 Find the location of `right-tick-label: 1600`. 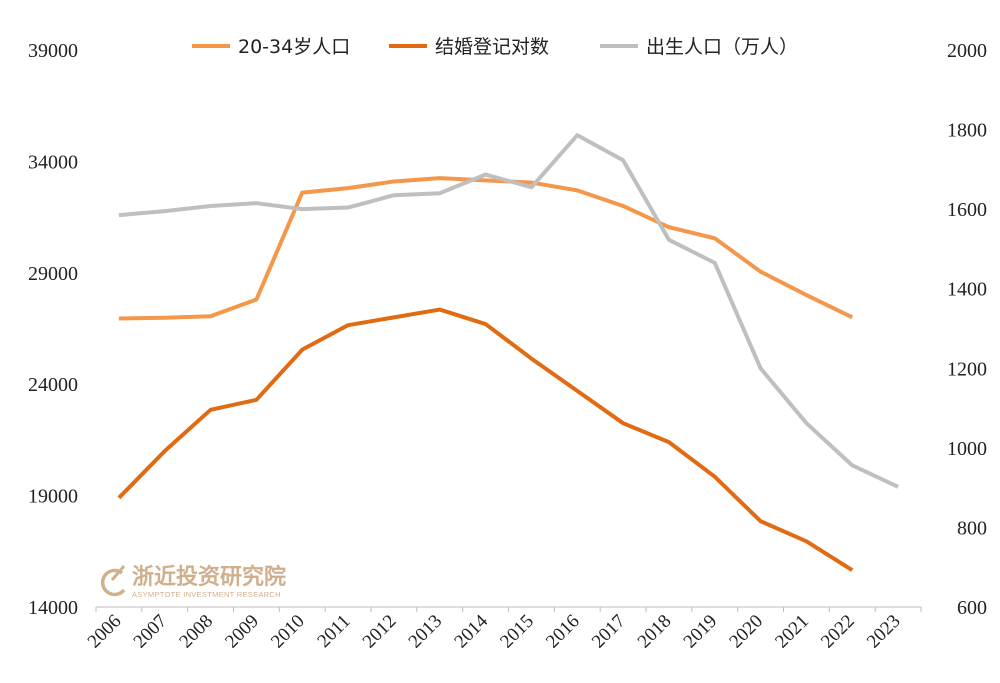

right-tick-label: 1600 is located at coordinates (967, 210).